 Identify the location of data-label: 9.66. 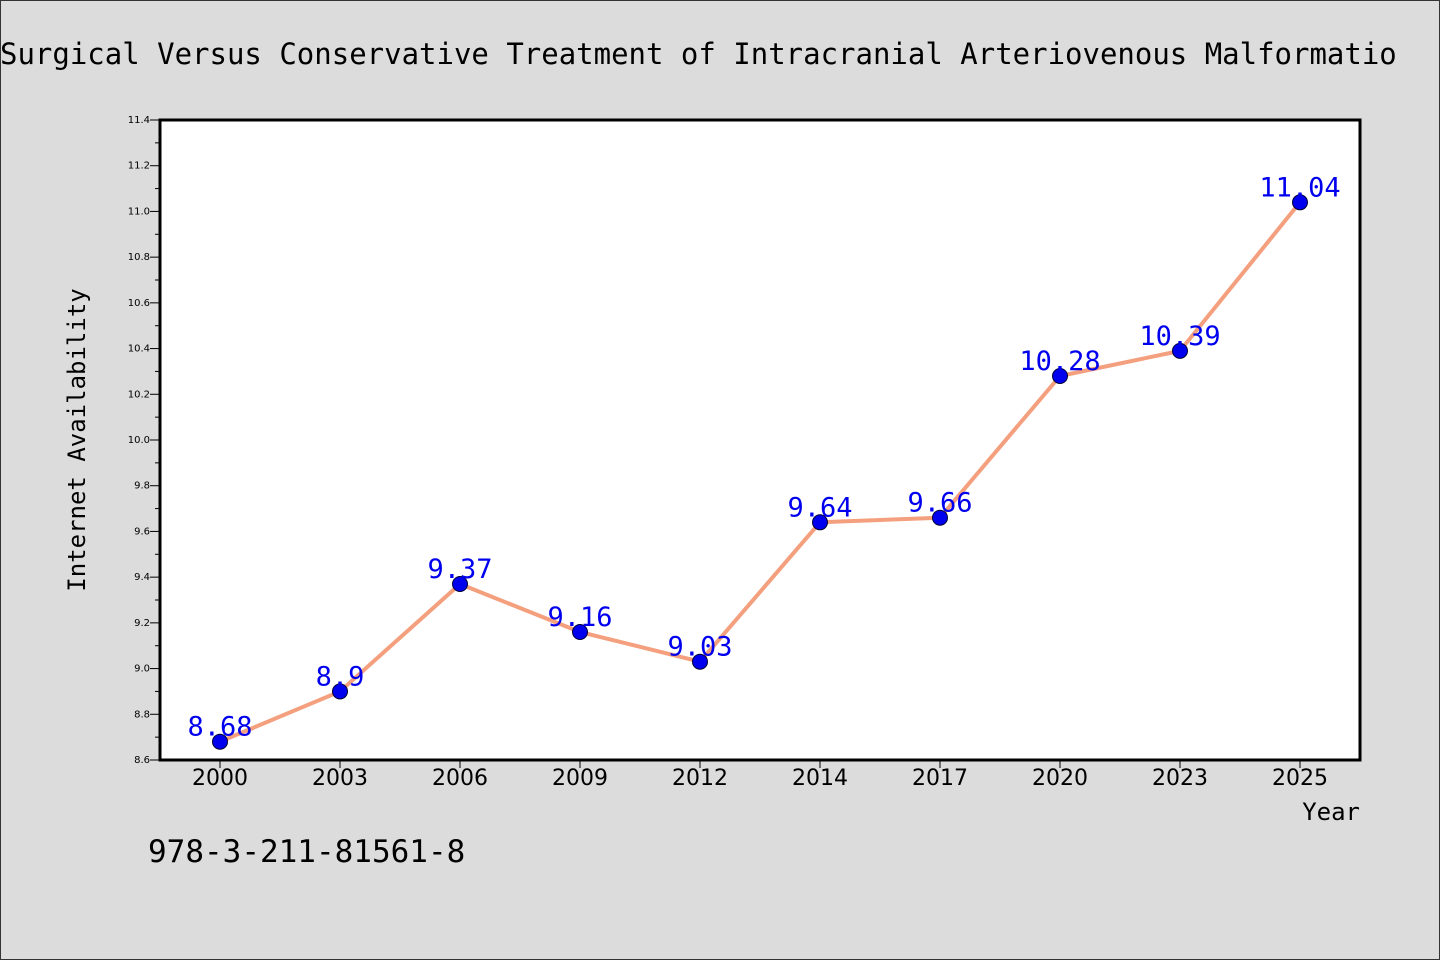
(939, 503).